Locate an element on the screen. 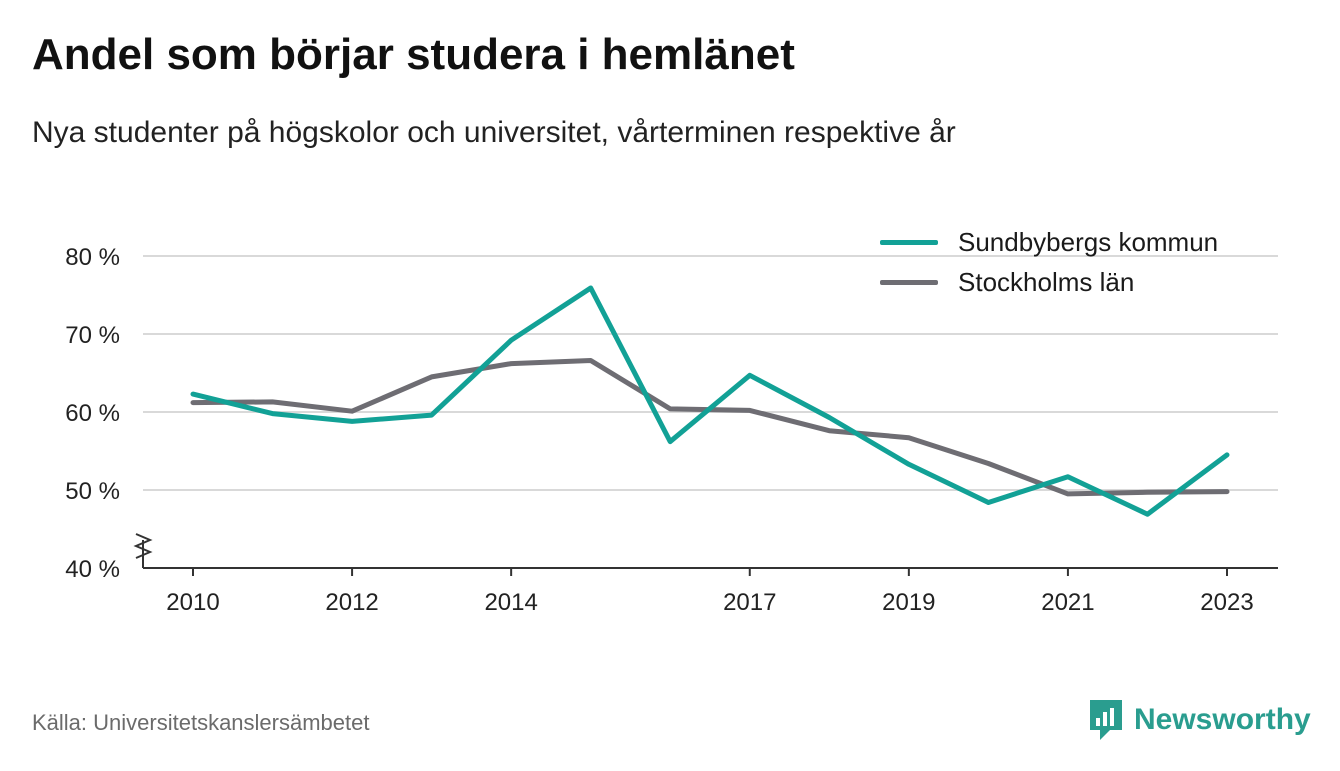  newsworthy-logo-icon is located at coordinates (1106, 720).